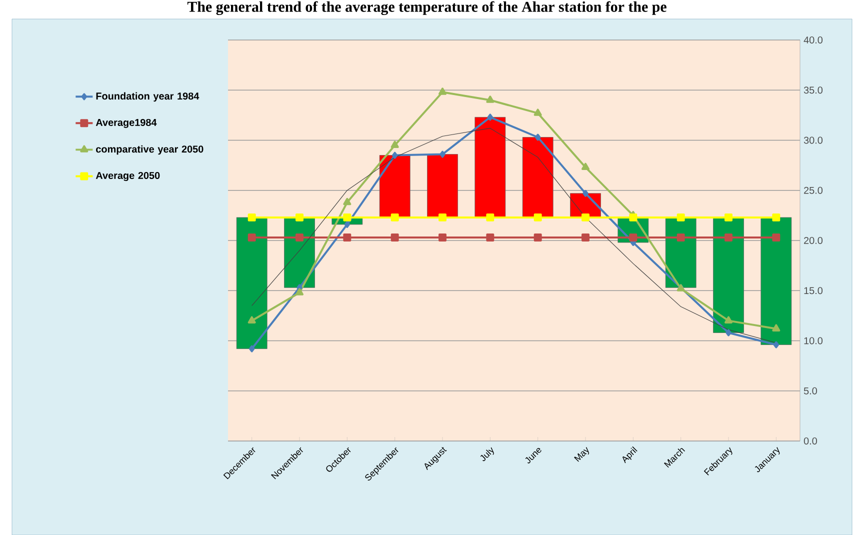 The width and height of the screenshot is (855, 535). I want to click on chart-title: The general trend of the average temperature of the Ahar station for the pe, so click(426, 8).